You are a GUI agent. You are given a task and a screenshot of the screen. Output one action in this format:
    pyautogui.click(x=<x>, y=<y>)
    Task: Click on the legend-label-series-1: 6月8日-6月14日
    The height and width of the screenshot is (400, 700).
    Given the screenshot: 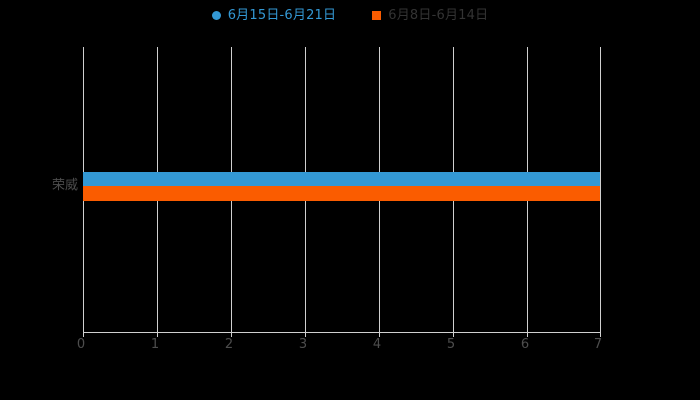 What is the action you would take?
    pyautogui.click(x=438, y=15)
    